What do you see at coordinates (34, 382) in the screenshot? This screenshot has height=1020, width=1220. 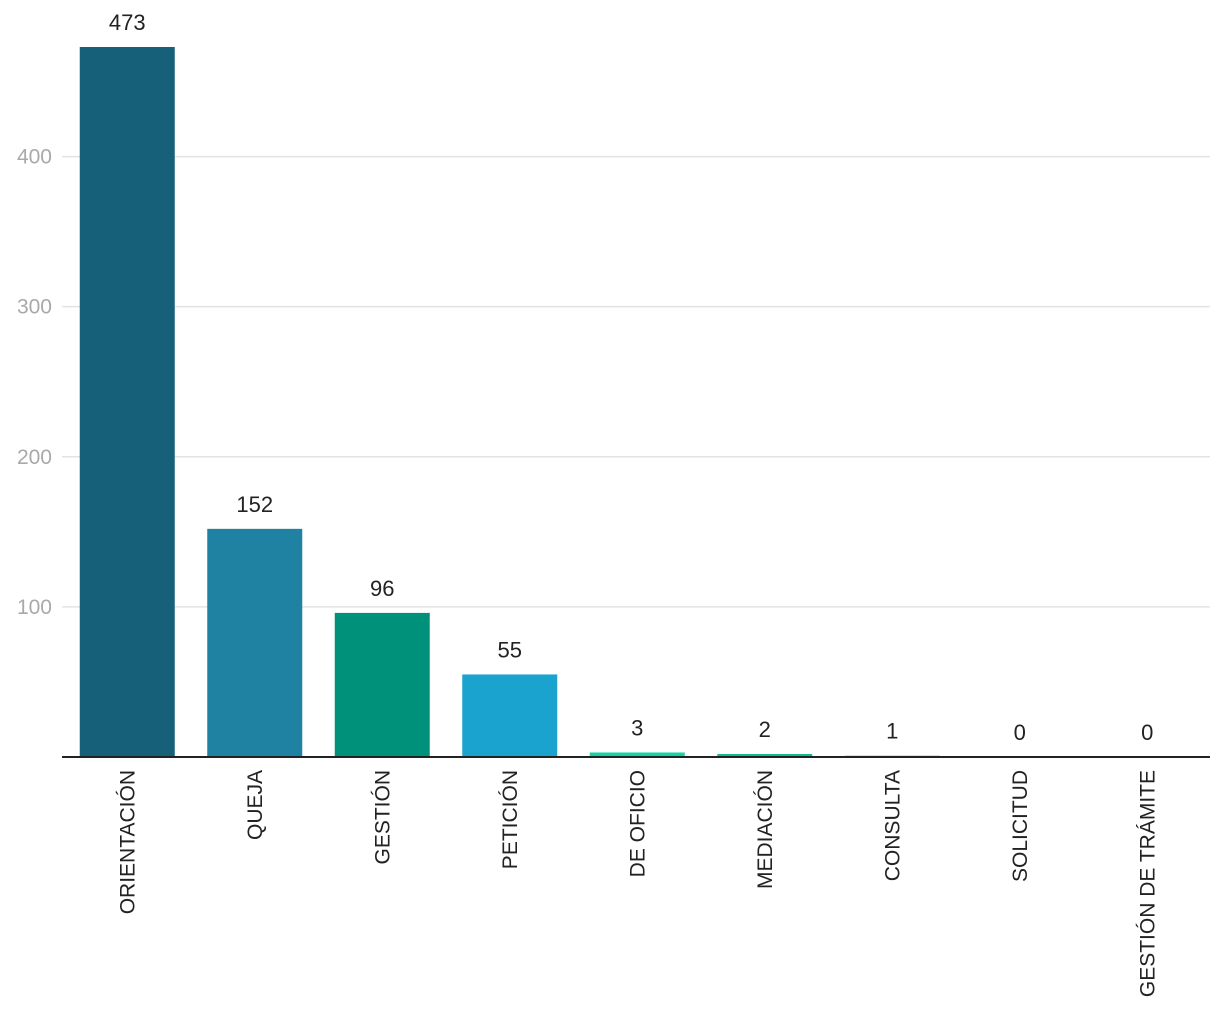 I see `y-axis-ticks: 100 200 300 400` at bounding box center [34, 382].